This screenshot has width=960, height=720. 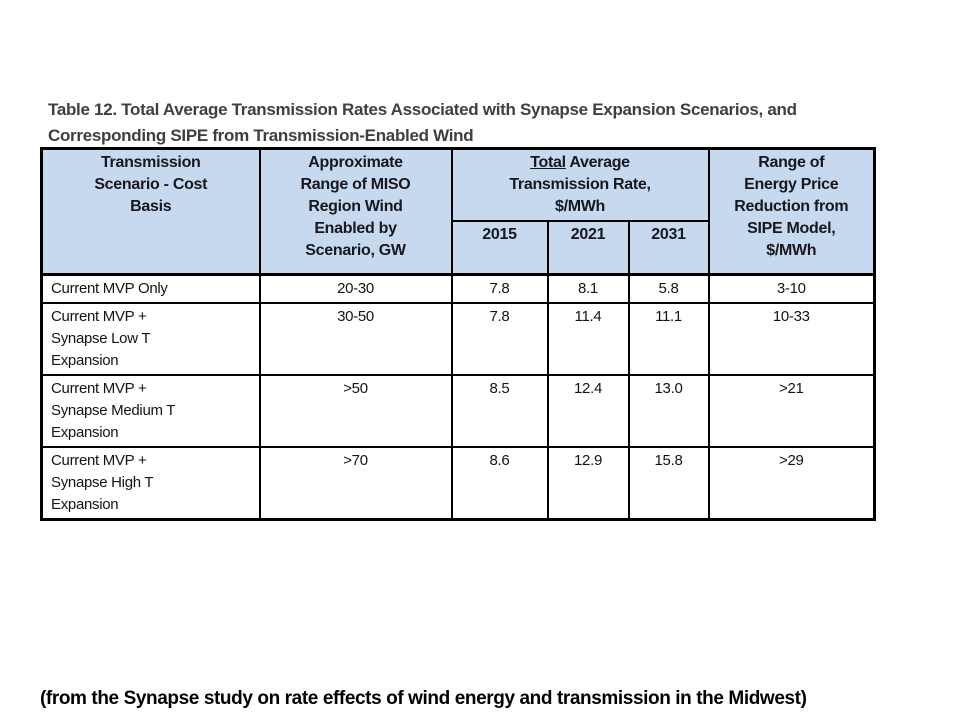 I want to click on header-rate-units: Transmission Rate, $/MWh, so click(x=580, y=195).